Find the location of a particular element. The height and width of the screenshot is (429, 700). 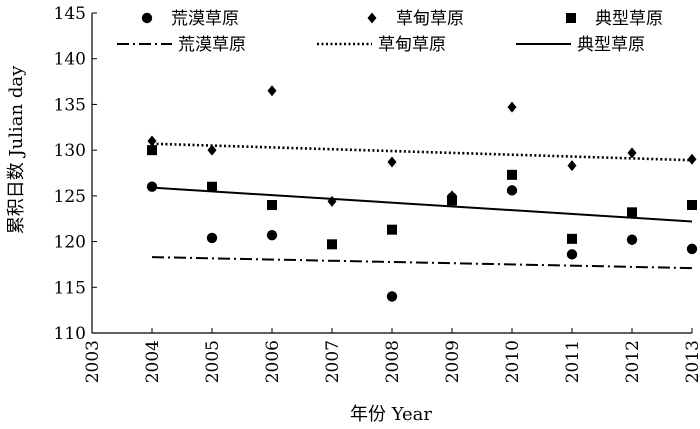

x-tick-label: 2005 is located at coordinates (213, 361).